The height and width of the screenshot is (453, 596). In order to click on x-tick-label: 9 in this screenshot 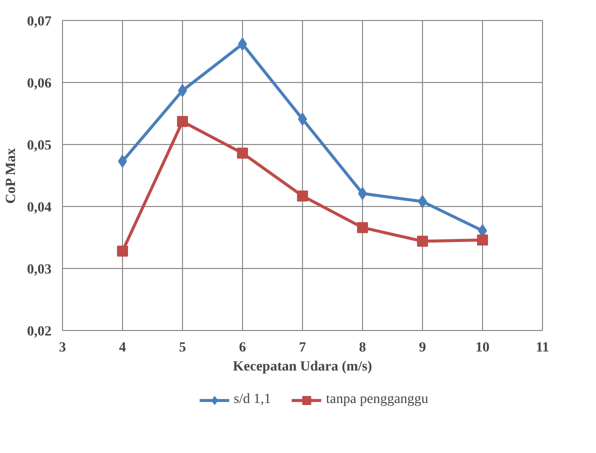, I will do `click(422, 348)`.